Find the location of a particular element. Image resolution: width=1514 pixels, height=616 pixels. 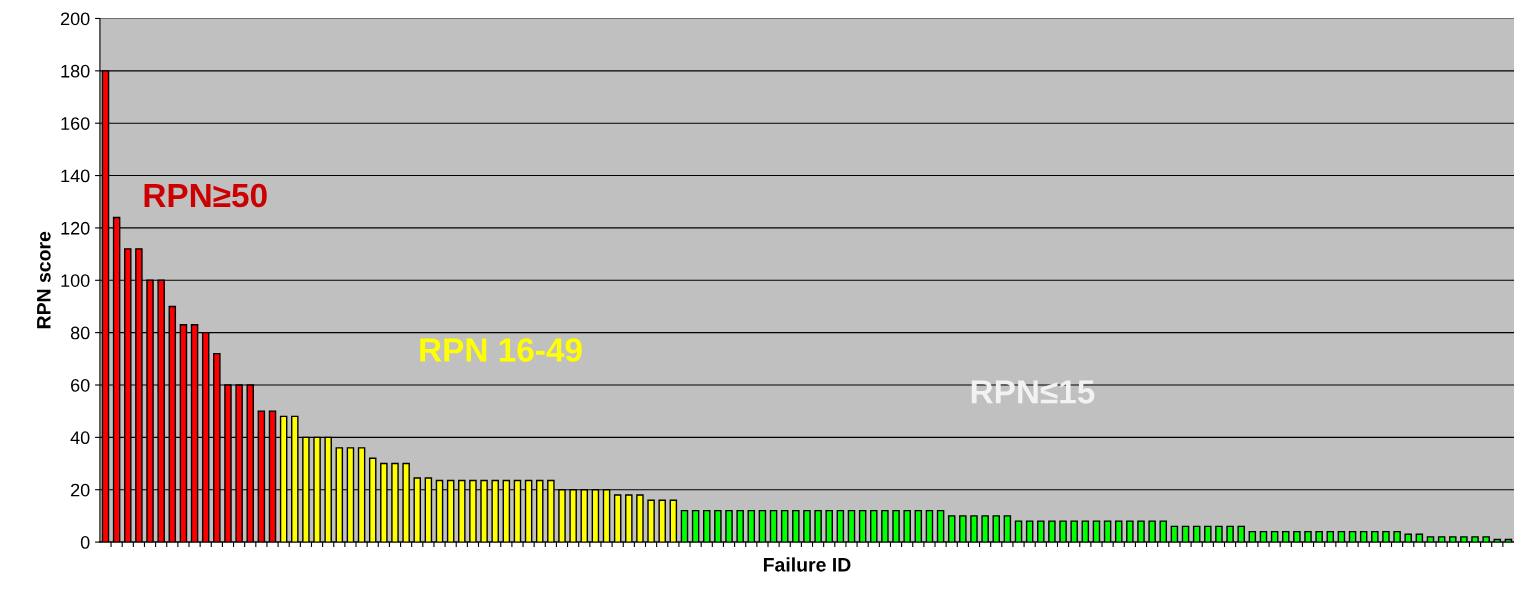

y-tick-label: 180 is located at coordinates (75, 71).